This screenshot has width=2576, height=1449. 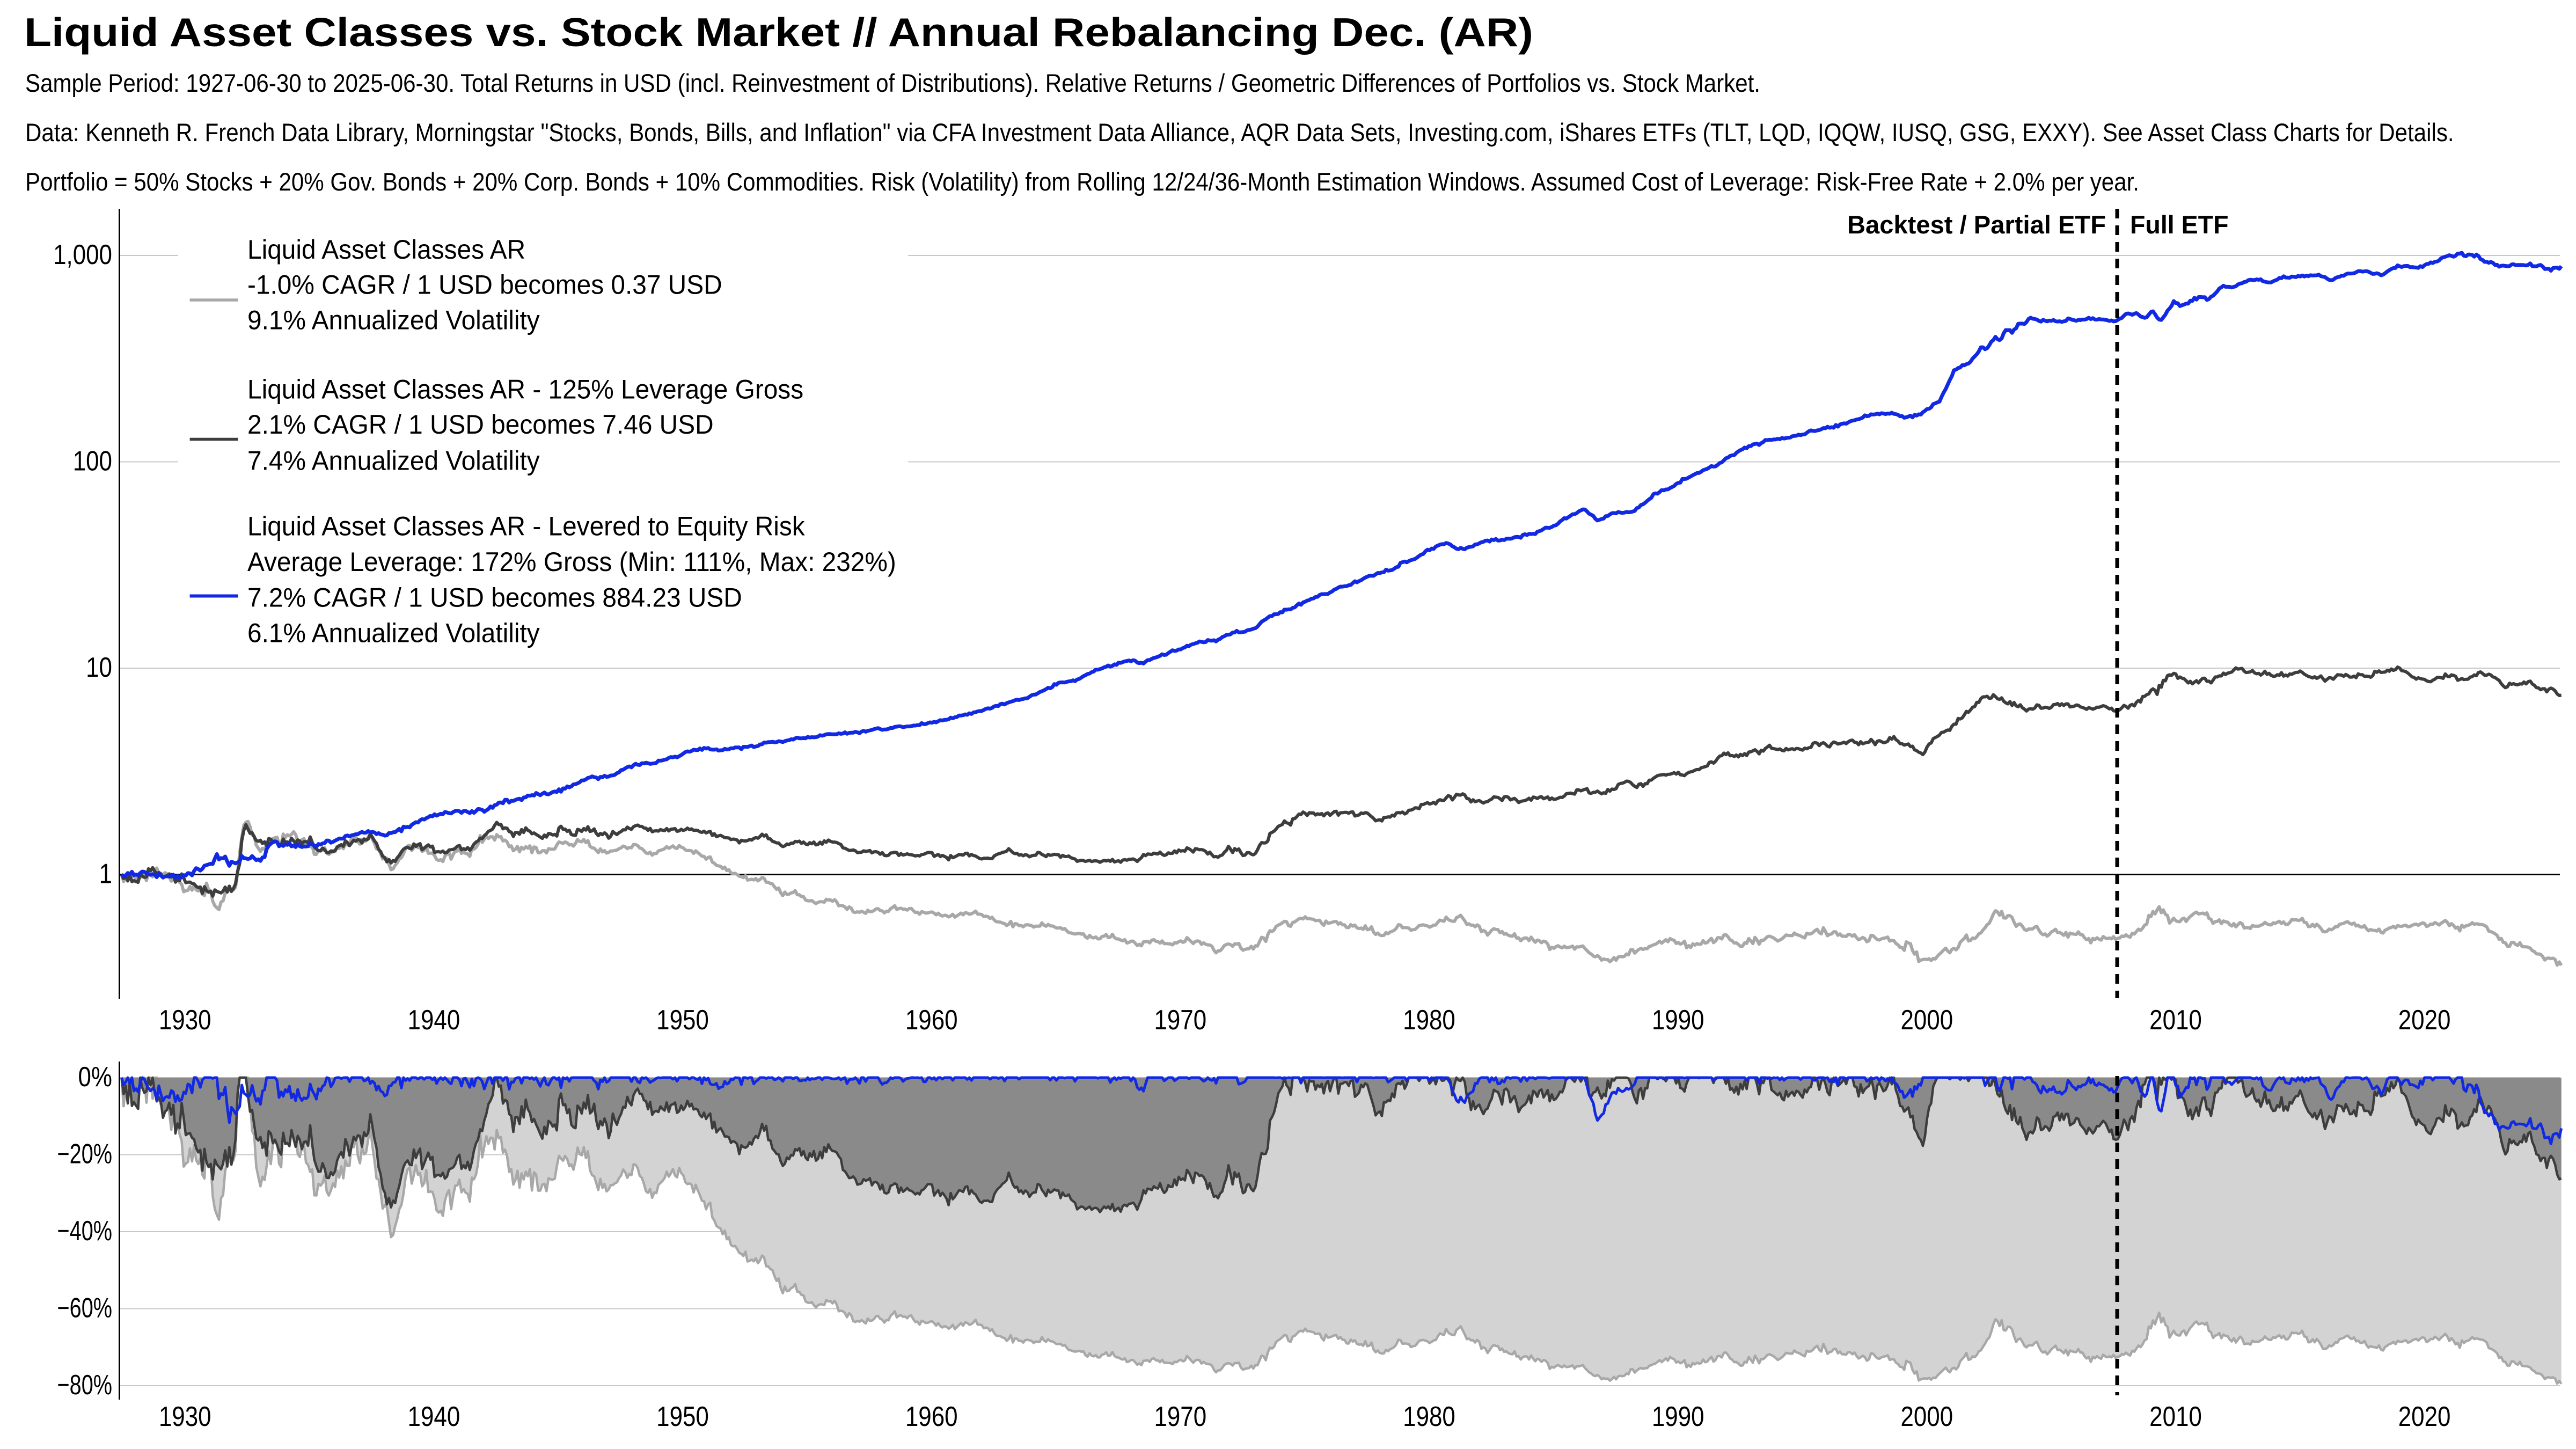 I want to click on svg-text: 1, so click(x=105, y=874).